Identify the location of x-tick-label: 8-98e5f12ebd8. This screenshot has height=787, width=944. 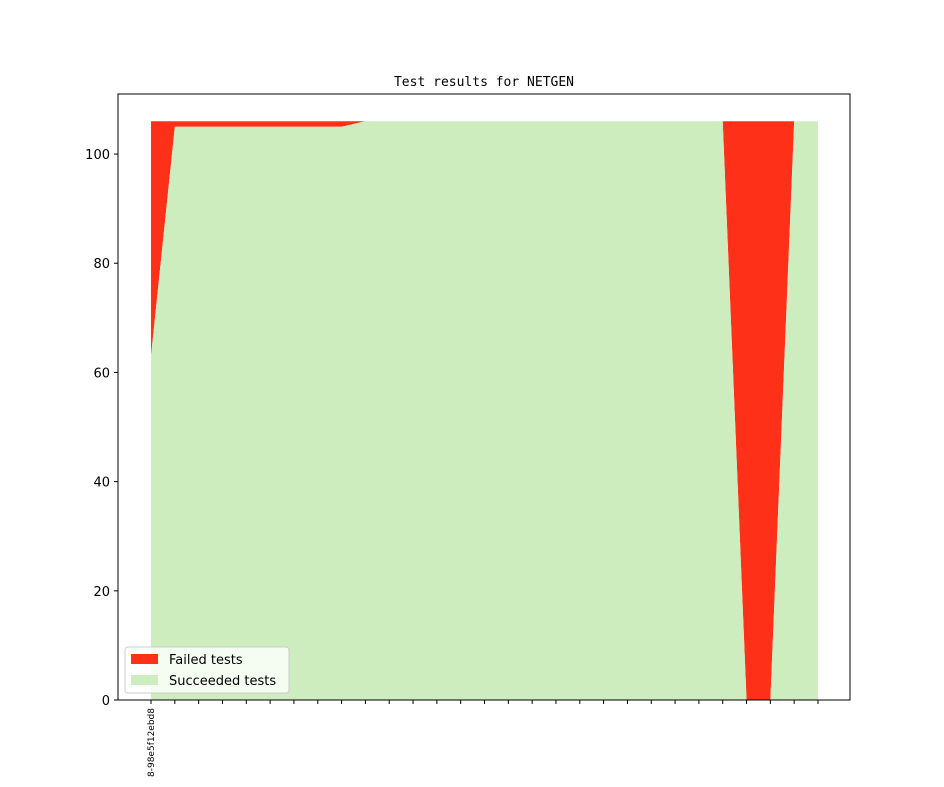
(152, 742).